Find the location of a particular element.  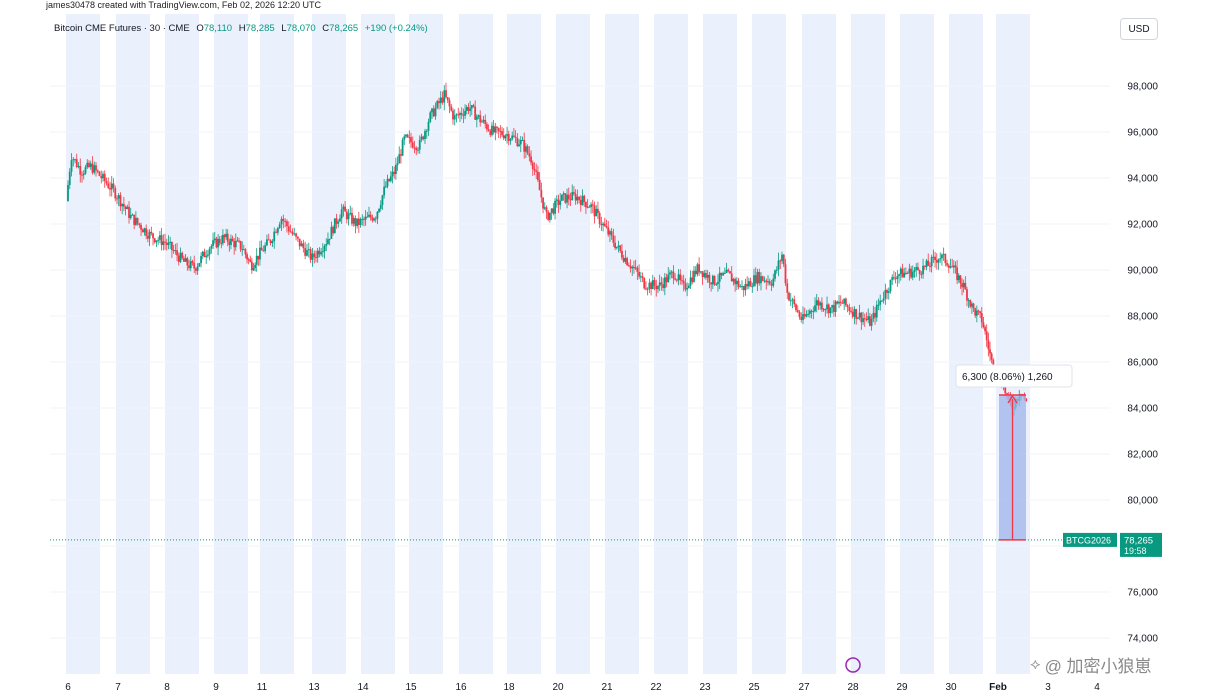

watermark-text: @ 加密小狼崽 is located at coordinates (1098, 666).